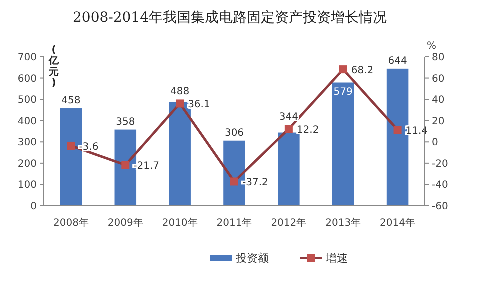 This screenshot has width=500, height=308. What do you see at coordinates (27, 58) in the screenshot?
I see `y-tick-label: 700` at bounding box center [27, 58].